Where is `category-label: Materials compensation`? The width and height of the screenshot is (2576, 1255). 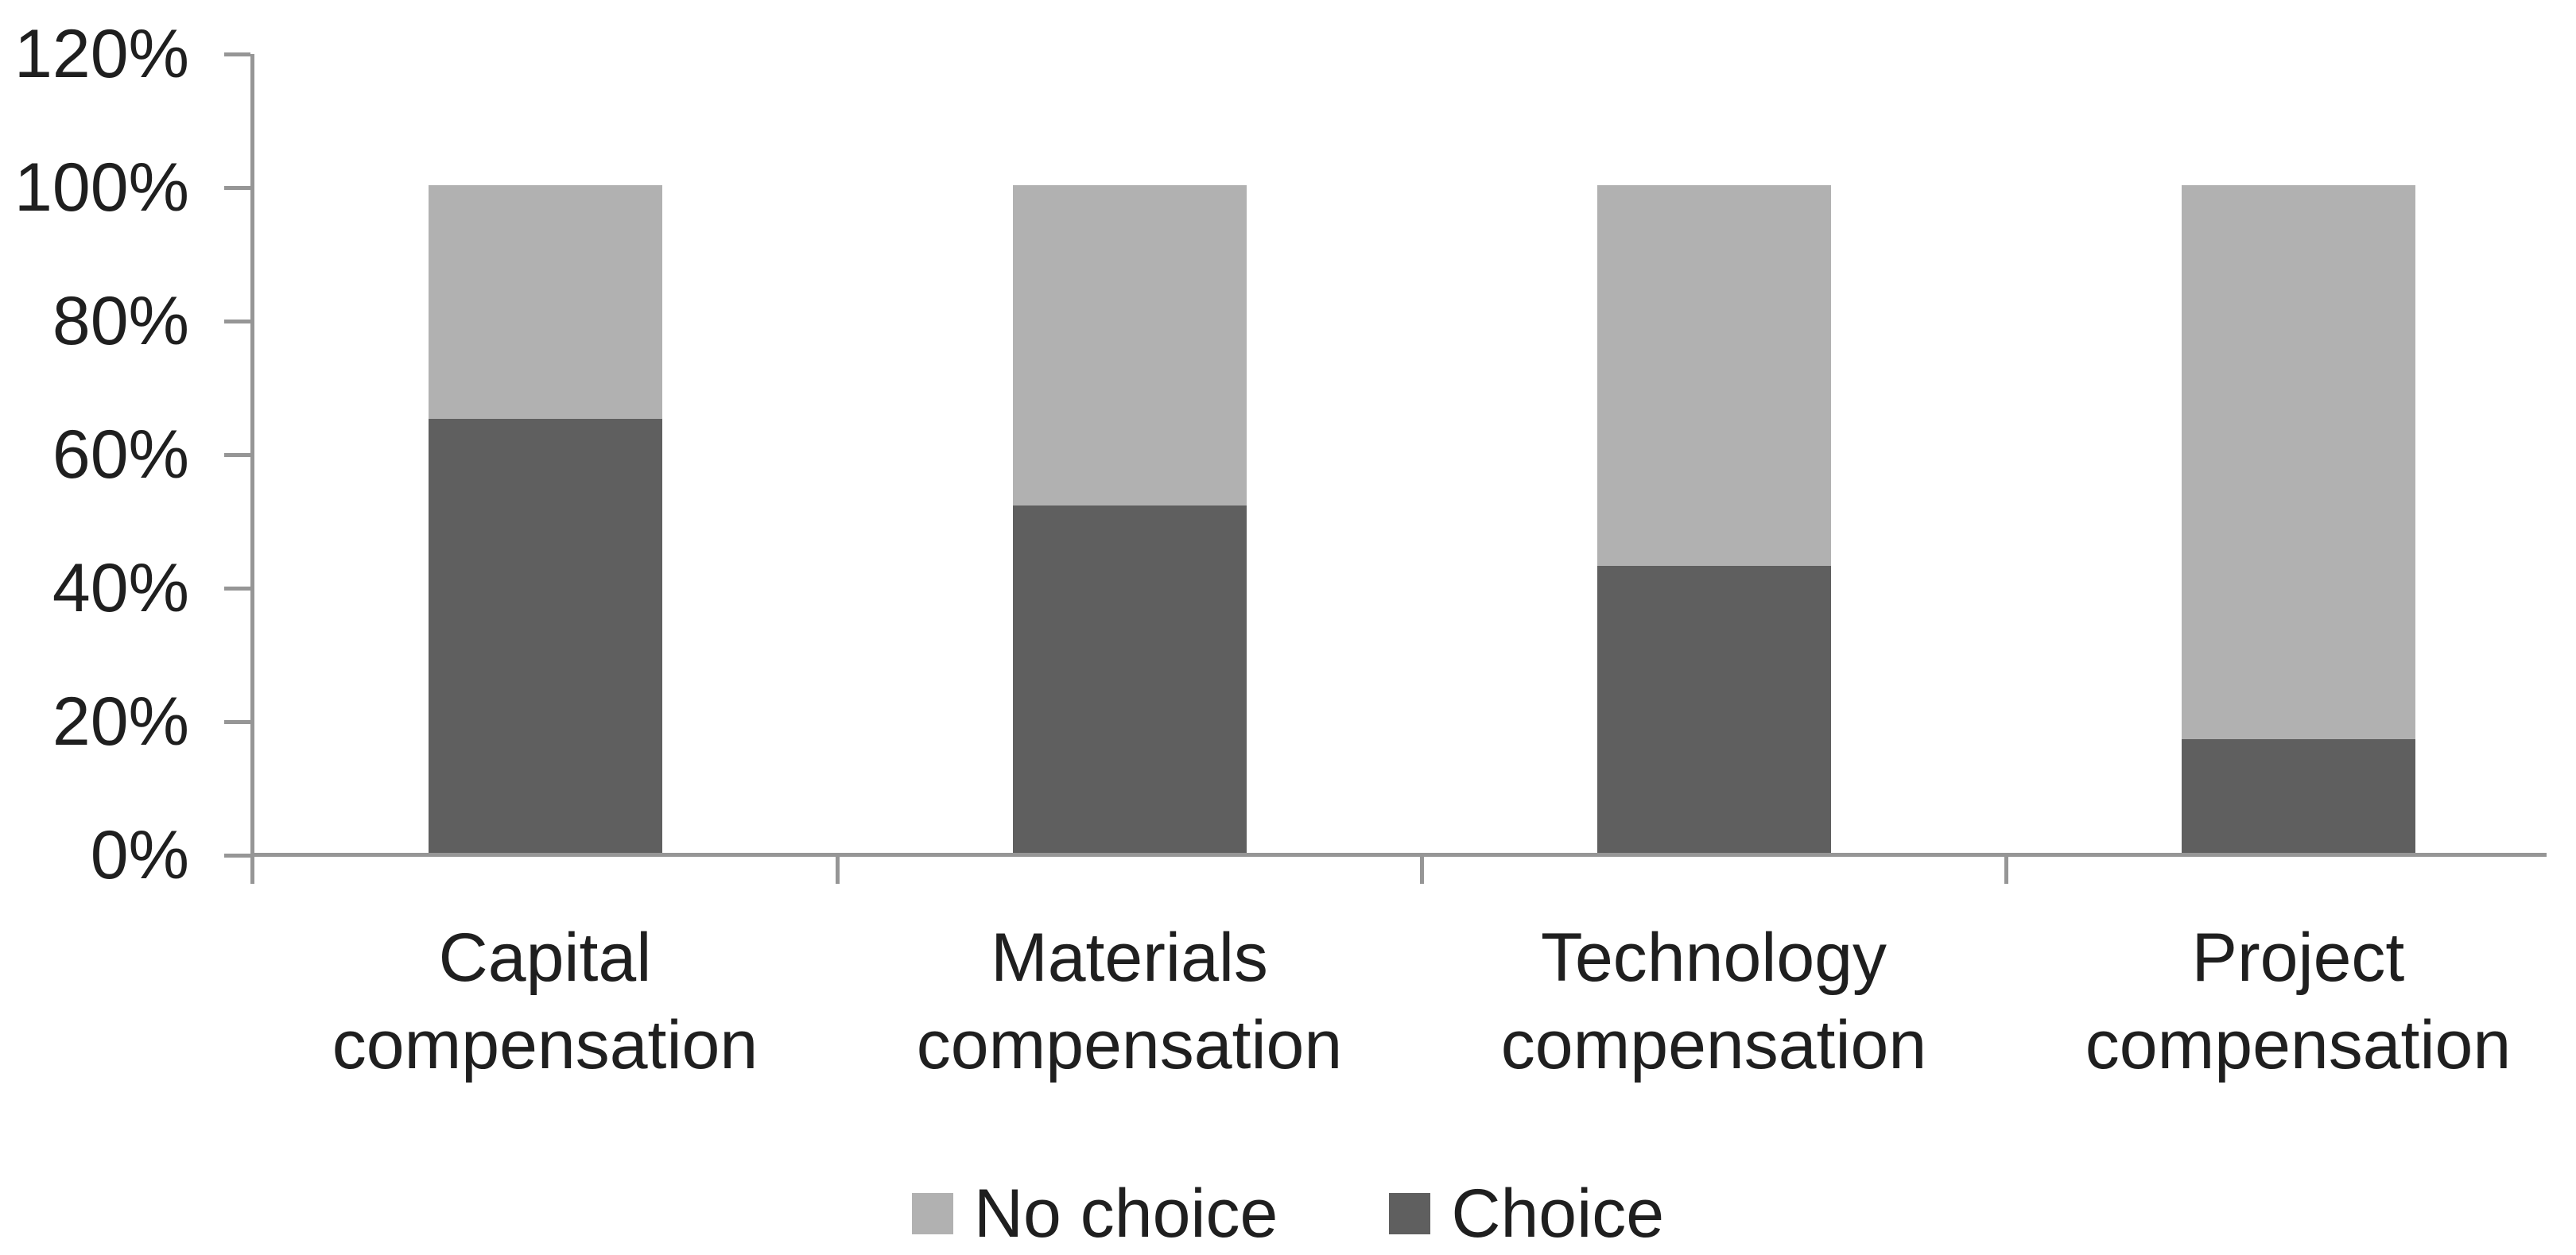
category-label: Materials compensation is located at coordinates (1129, 1001).